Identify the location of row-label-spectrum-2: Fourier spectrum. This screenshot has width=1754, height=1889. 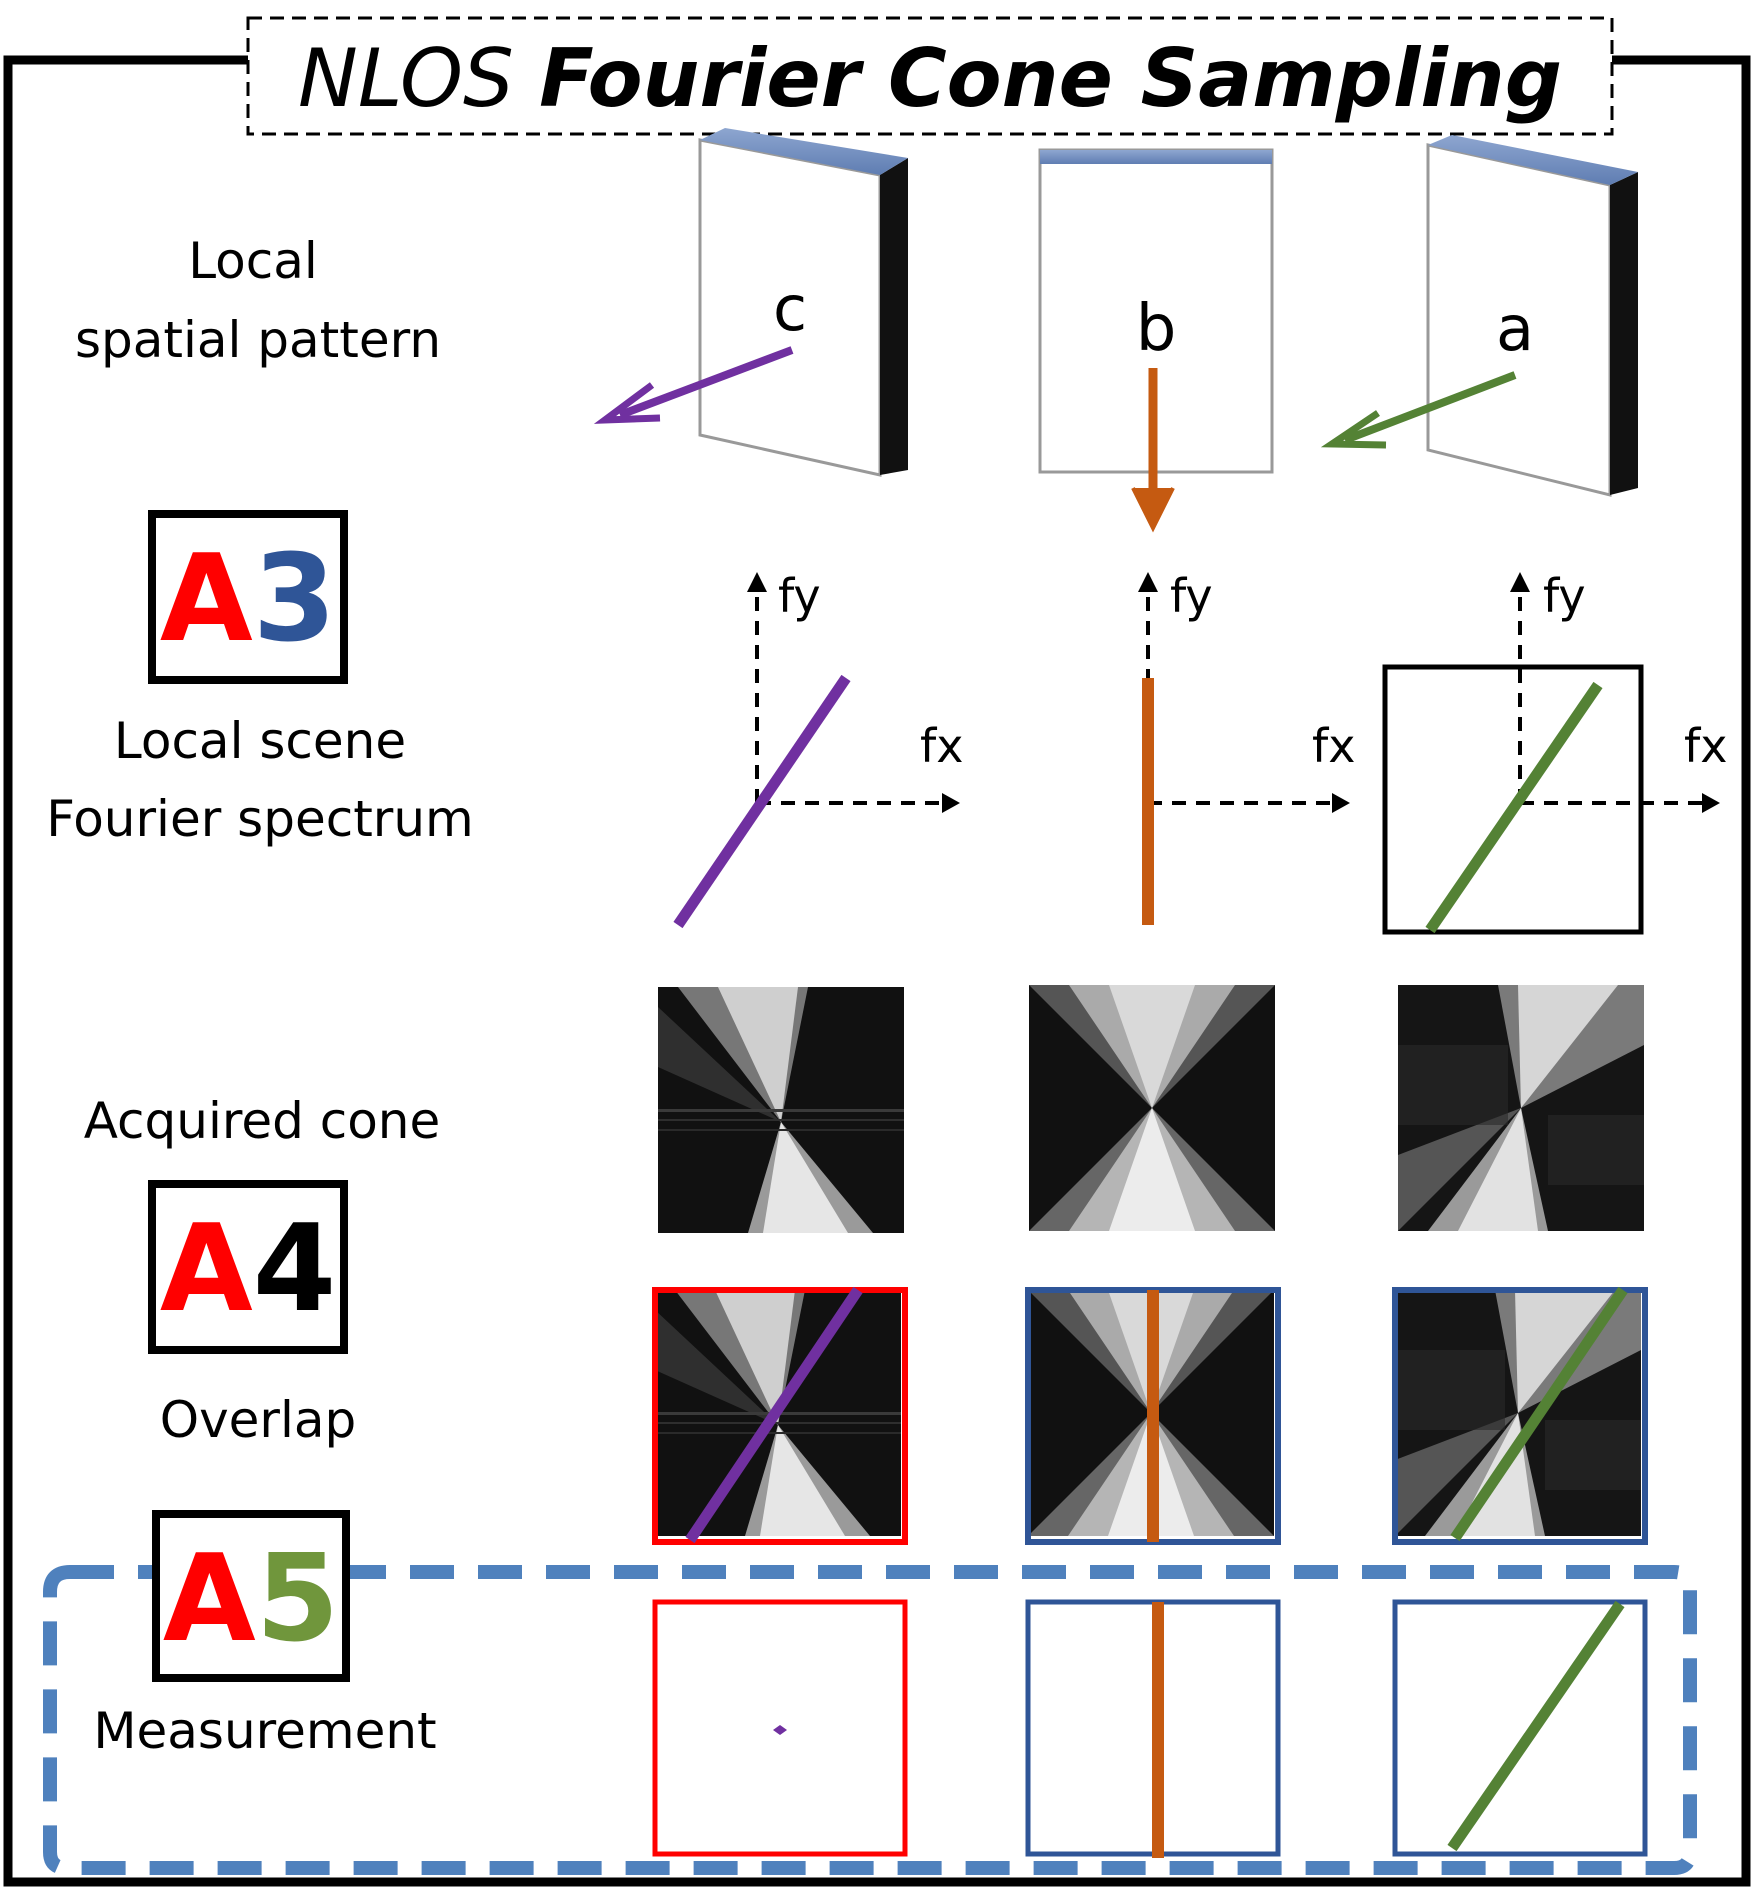
(260, 819).